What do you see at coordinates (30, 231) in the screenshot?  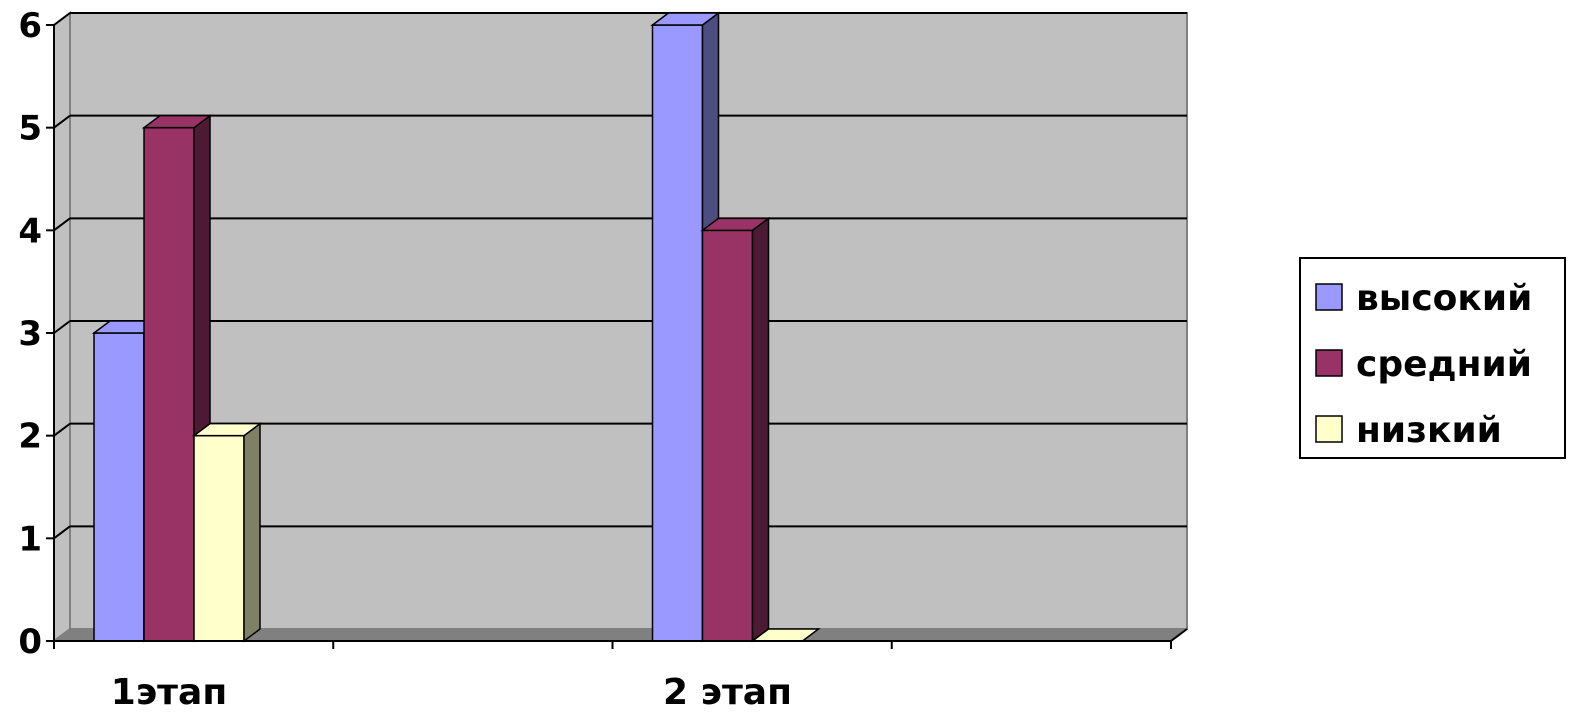 I see `y-tick-label: 4` at bounding box center [30, 231].